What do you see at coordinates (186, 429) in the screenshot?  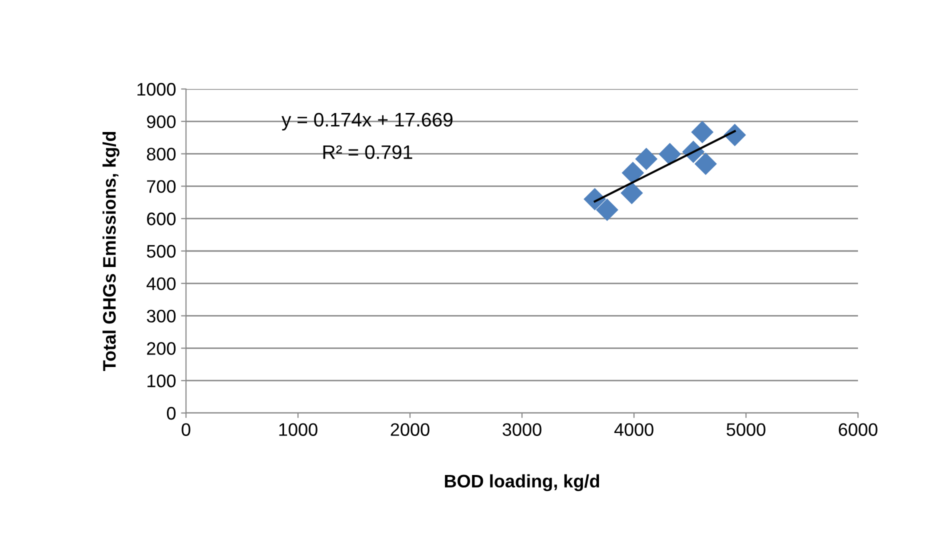 I see `x-tick-label: 0` at bounding box center [186, 429].